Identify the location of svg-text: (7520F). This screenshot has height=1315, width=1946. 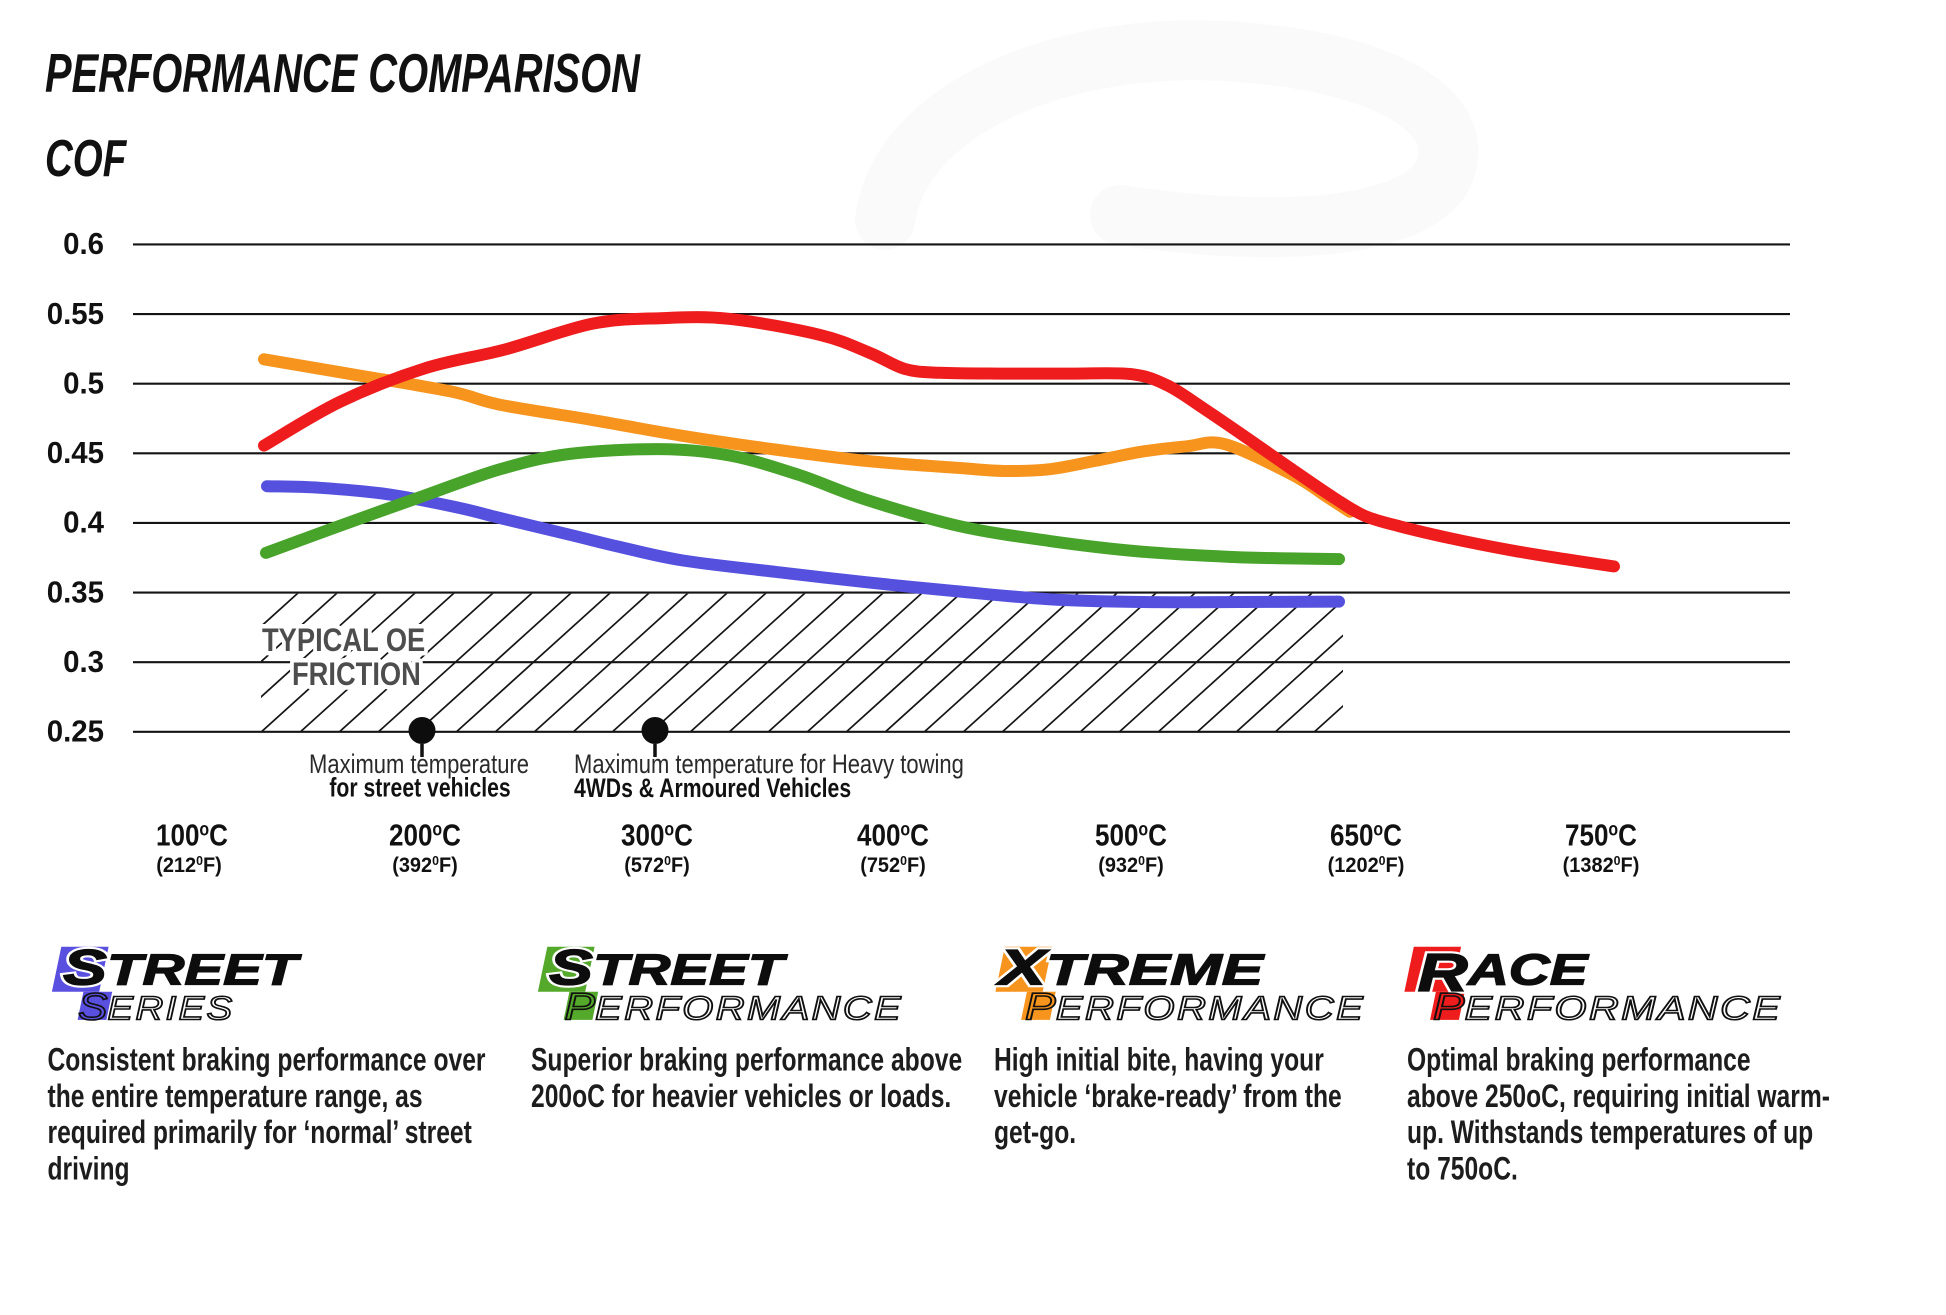
(893, 866).